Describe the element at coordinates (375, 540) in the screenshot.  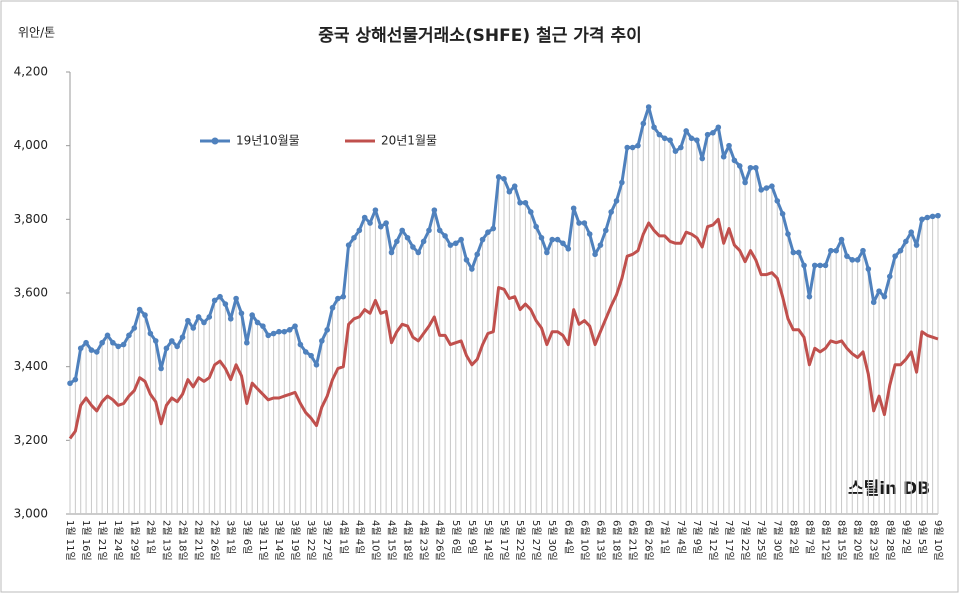
I see `x-tick-label: 4월 10일` at that location.